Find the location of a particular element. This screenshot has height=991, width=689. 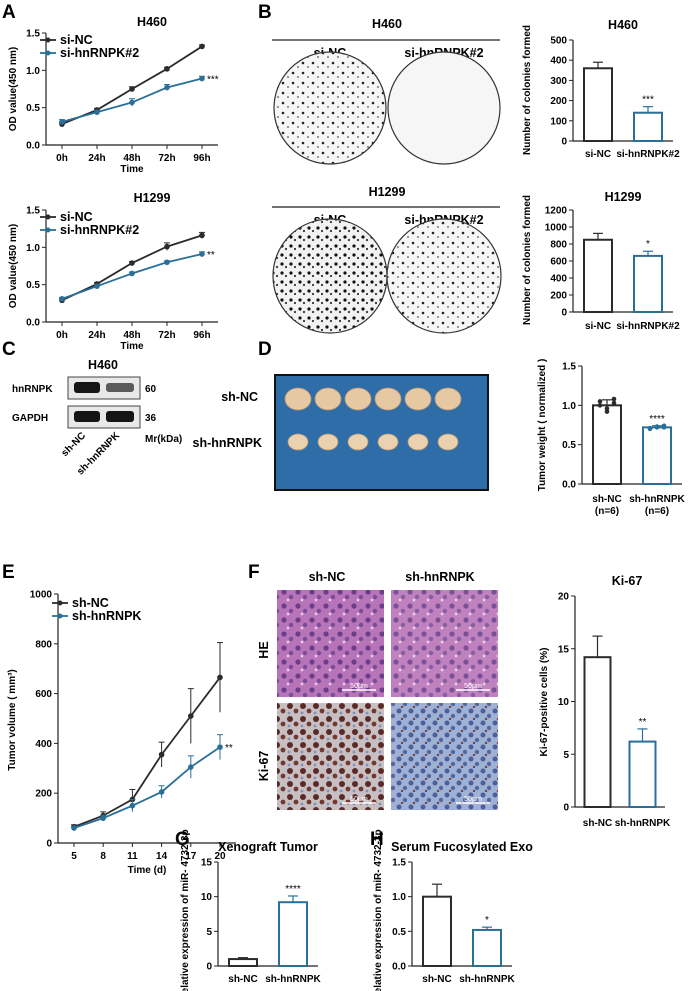

legend-label: sh-NC is located at coordinates (90, 603).